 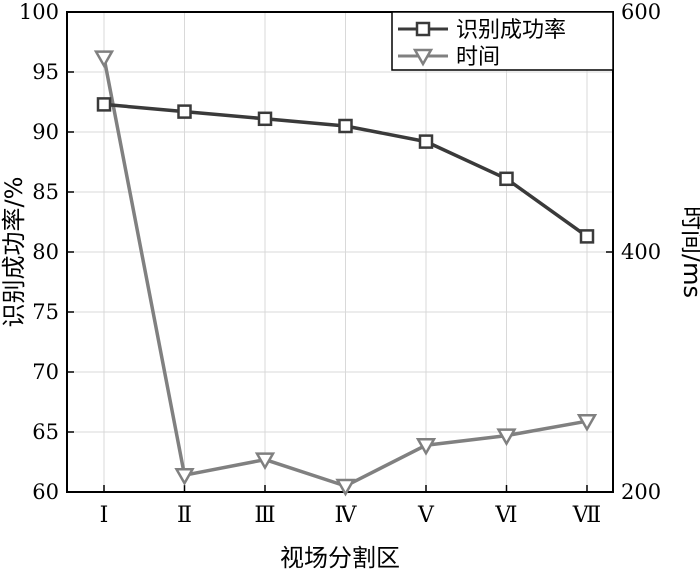 I want to click on legend: 识别成功率 时间, so click(x=502, y=41).